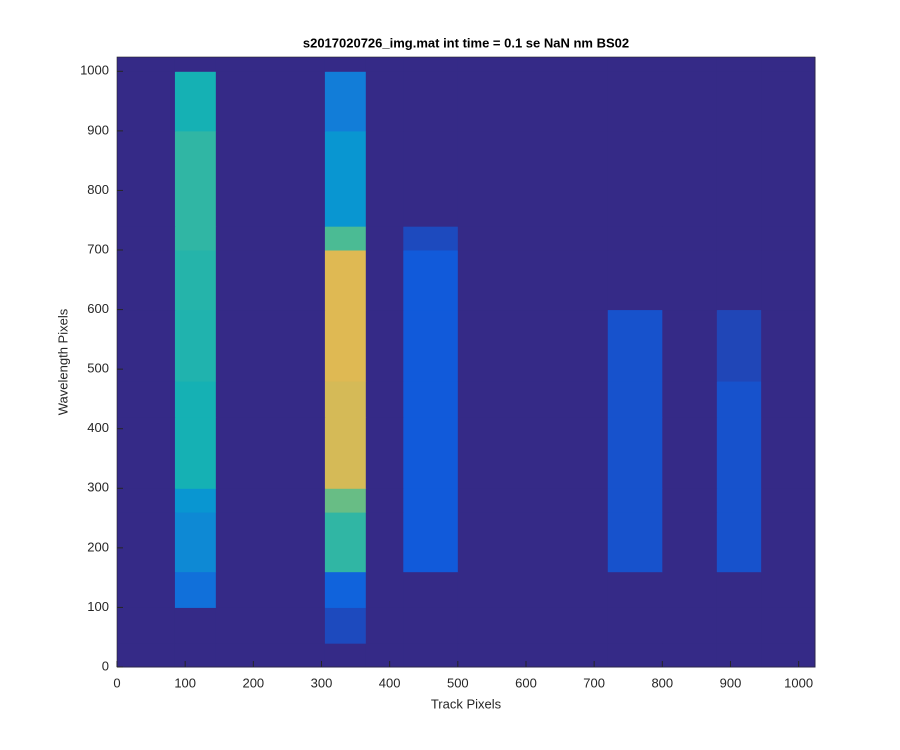 This screenshot has height=750, width=900. Describe the element at coordinates (466, 703) in the screenshot. I see `x-axis-label: Track Pixels` at that location.